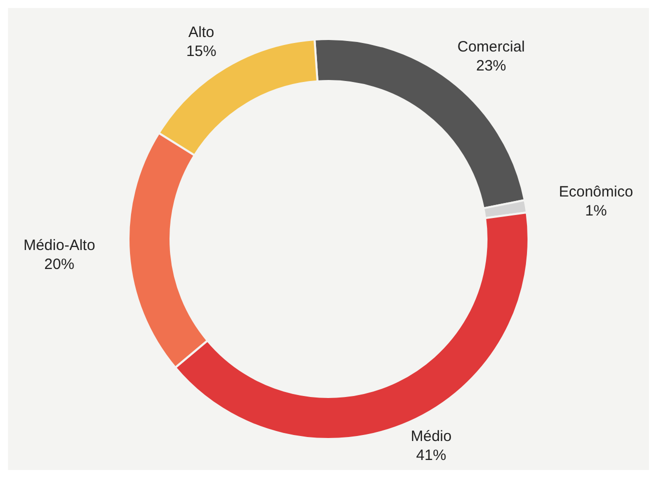 The image size is (657, 478). What do you see at coordinates (491, 47) in the screenshot?
I see `slice-label: Comercial` at bounding box center [491, 47].